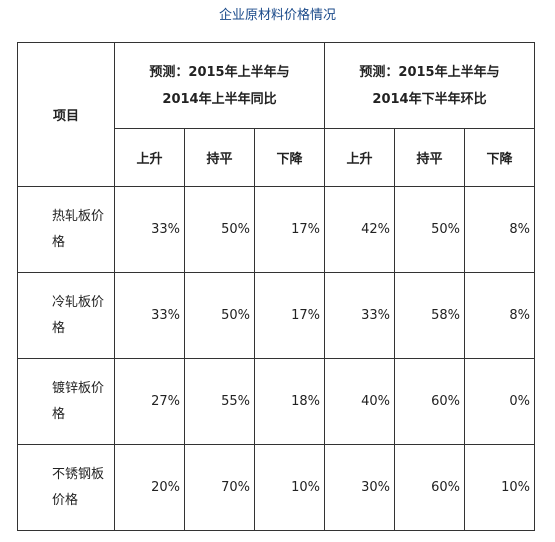 The height and width of the screenshot is (542, 555). I want to click on row-label: 镀锌板价 格, so click(66, 401).